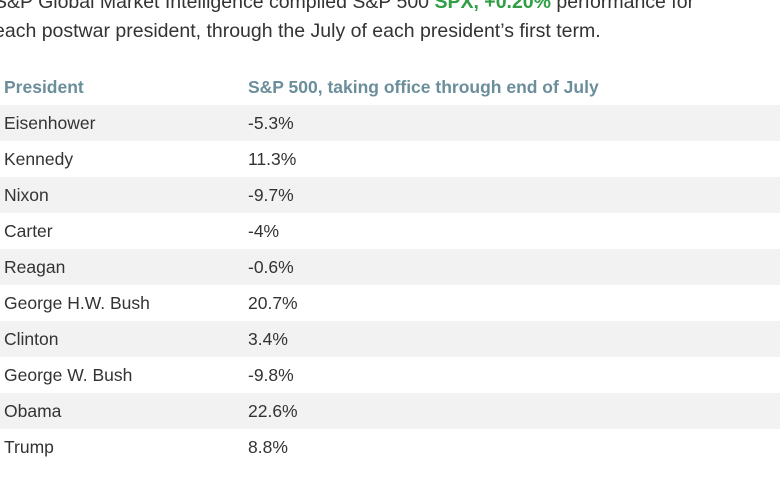  Describe the element at coordinates (268, 338) in the screenshot. I see `sp500-change: 3.4%` at that location.